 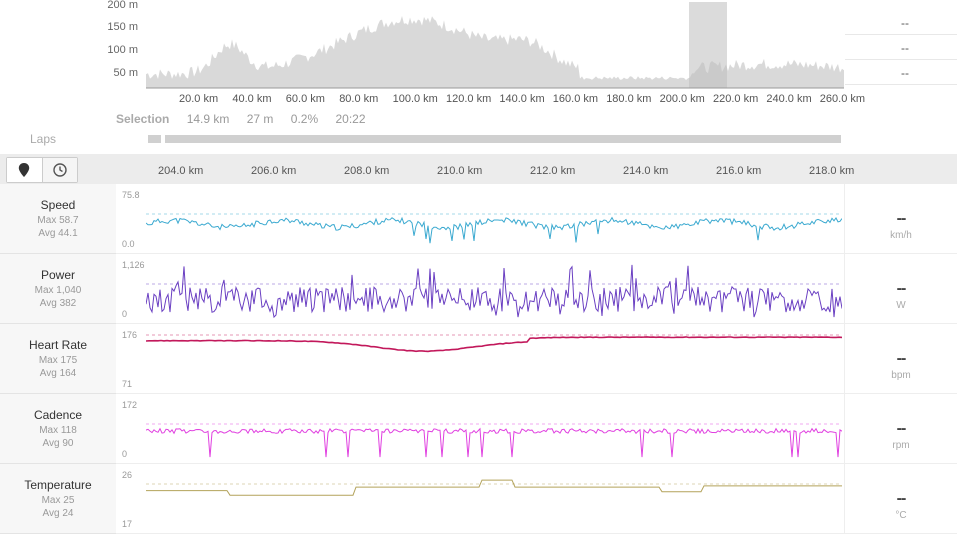 I want to click on selection-window, so click(x=708, y=45).